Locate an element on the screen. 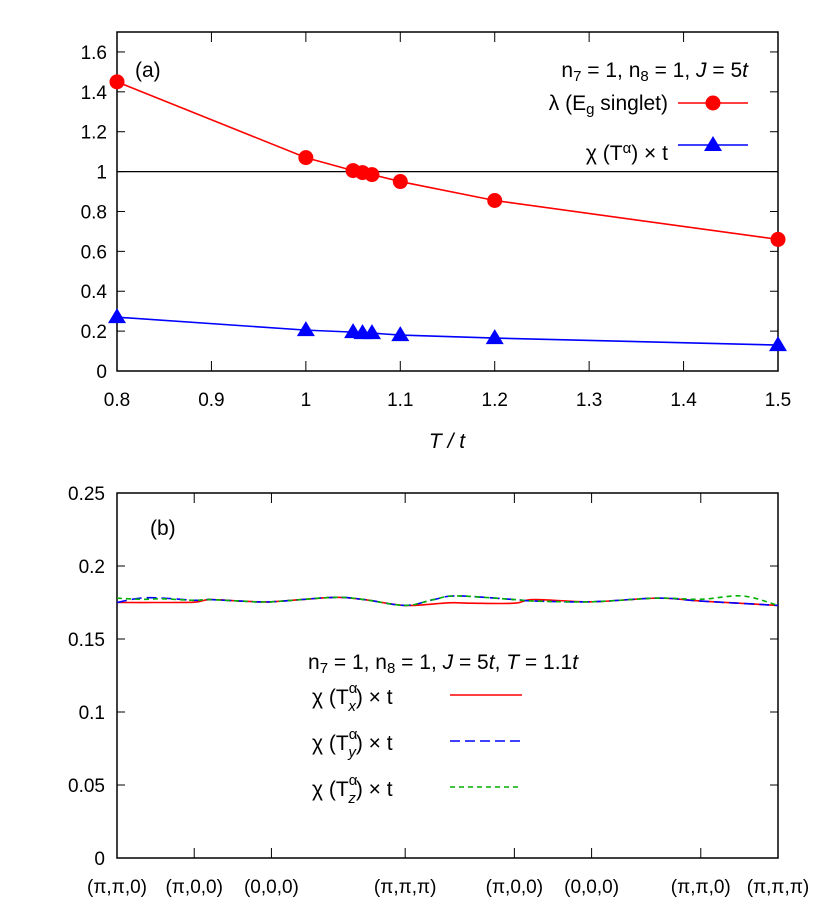 This screenshot has height=913, width=830. panel-a-annotation-part: 7 is located at coordinates (577, 76).